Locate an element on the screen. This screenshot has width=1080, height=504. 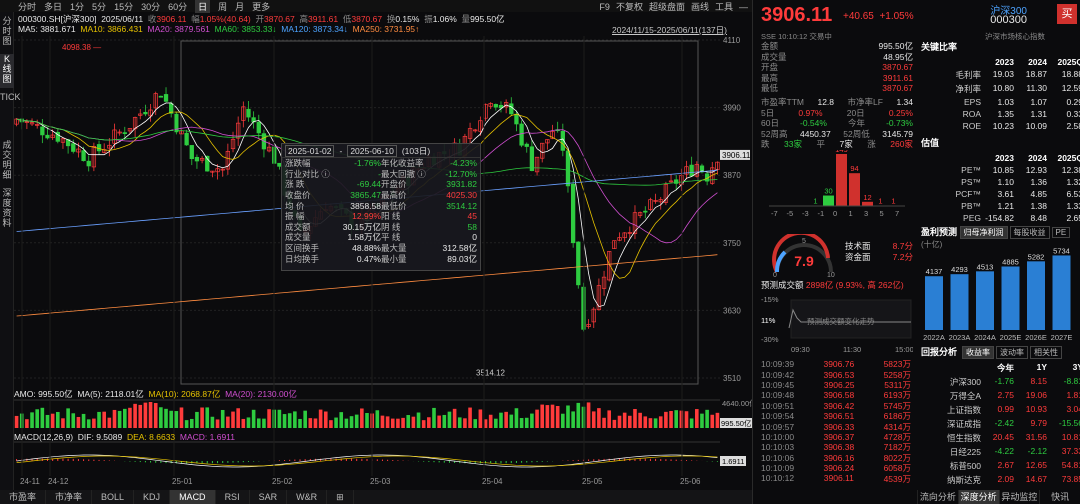
leftnav-item-3: 成交明细 is located at coordinates (7, 160).